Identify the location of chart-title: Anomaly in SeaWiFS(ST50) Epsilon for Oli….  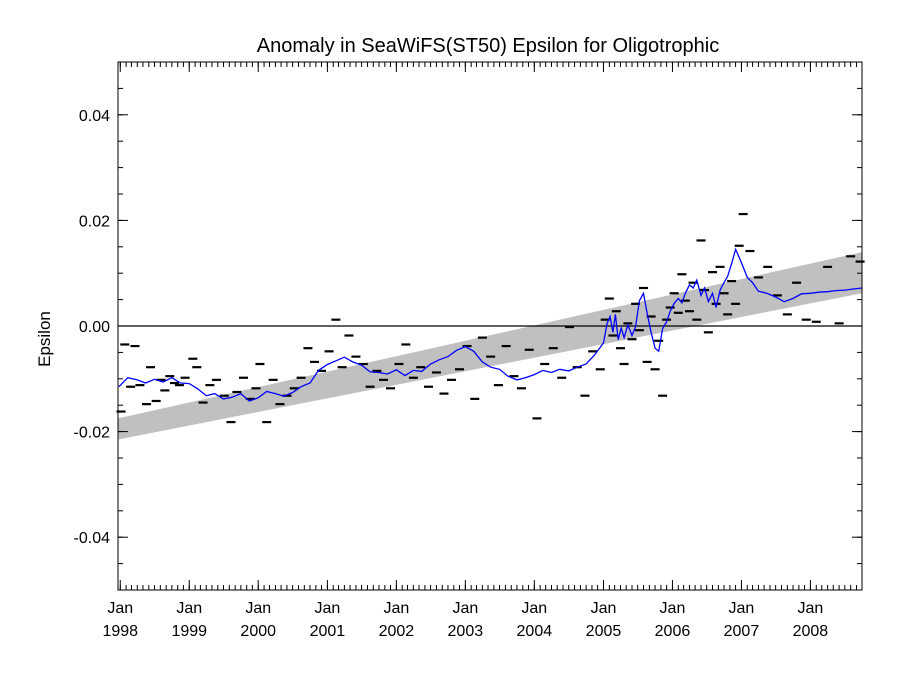
(488, 46).